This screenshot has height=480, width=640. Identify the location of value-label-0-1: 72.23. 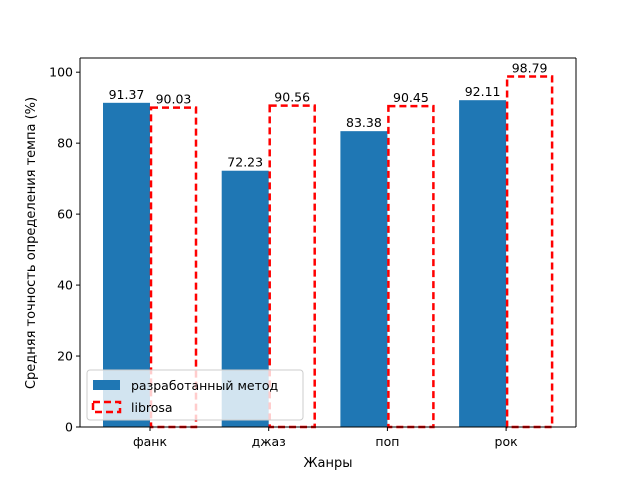
(245, 162).